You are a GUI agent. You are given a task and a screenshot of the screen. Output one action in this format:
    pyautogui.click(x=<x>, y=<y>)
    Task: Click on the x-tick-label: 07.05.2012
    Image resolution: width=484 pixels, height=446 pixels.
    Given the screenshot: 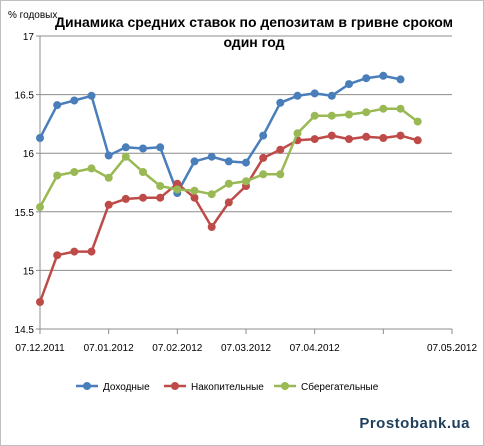 What is the action you would take?
    pyautogui.click(x=452, y=348)
    